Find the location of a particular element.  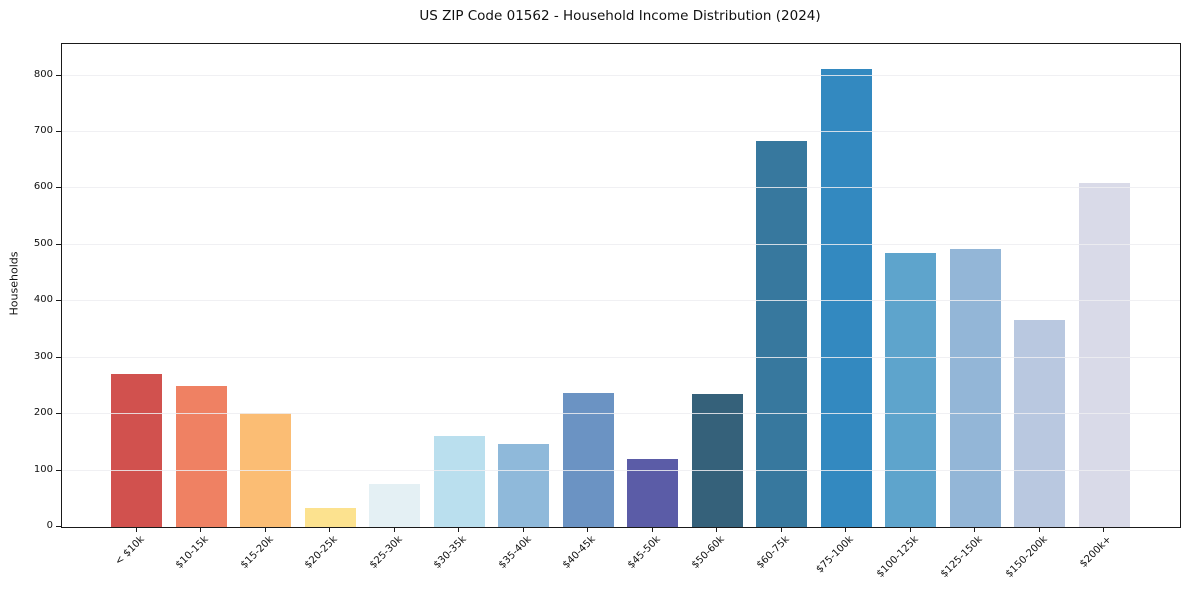

x-tick-label-< $10k: < $10k is located at coordinates (129, 551).